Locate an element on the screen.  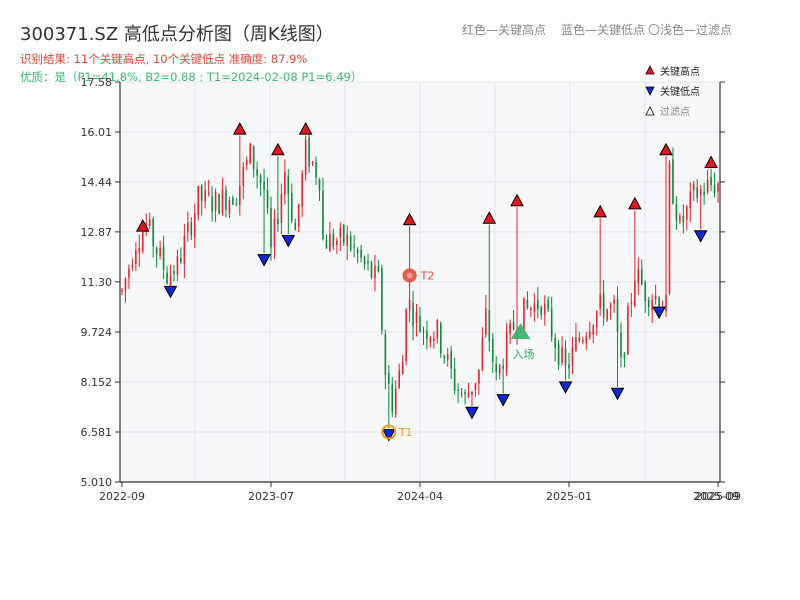
top-legend-red: 红色—关键高点 is located at coordinates (504, 30).